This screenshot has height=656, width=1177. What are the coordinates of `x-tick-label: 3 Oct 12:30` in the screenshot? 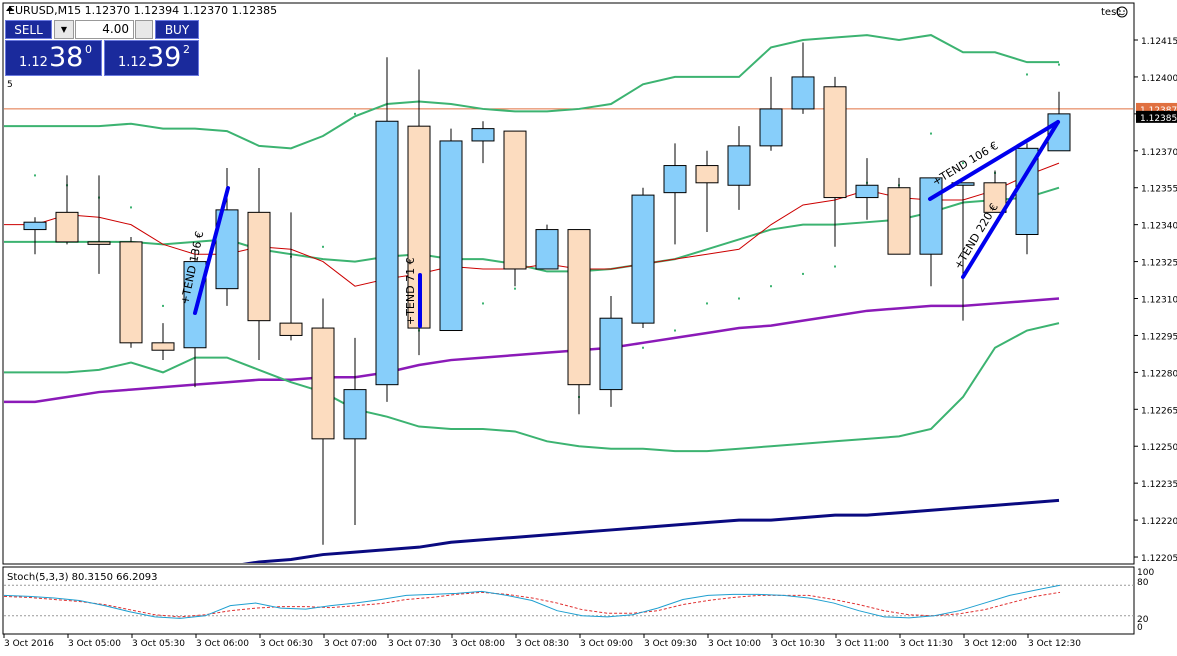 It's located at (1054, 644).